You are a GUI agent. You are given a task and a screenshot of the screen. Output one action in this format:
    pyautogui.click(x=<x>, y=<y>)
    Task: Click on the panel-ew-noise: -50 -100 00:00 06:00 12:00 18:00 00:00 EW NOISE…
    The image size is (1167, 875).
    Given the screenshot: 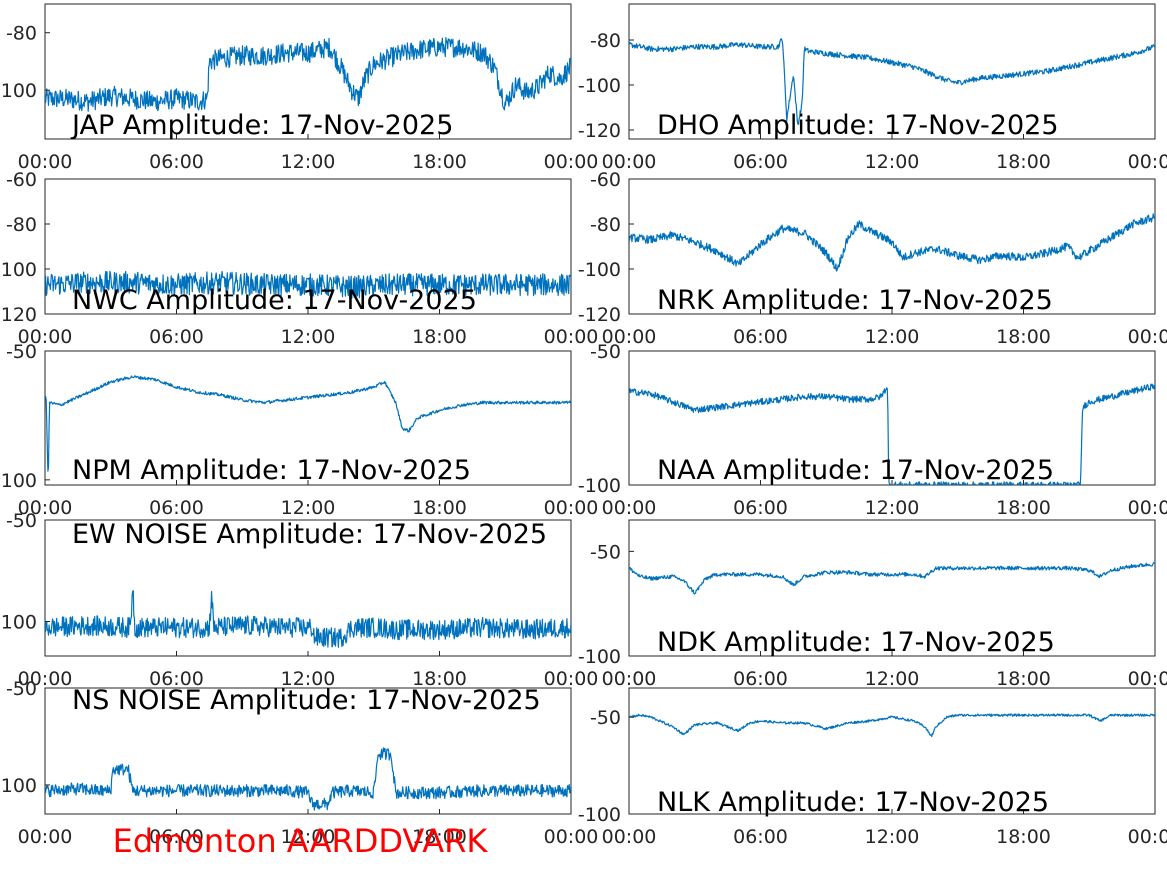 What is the action you would take?
    pyautogui.click(x=299, y=600)
    